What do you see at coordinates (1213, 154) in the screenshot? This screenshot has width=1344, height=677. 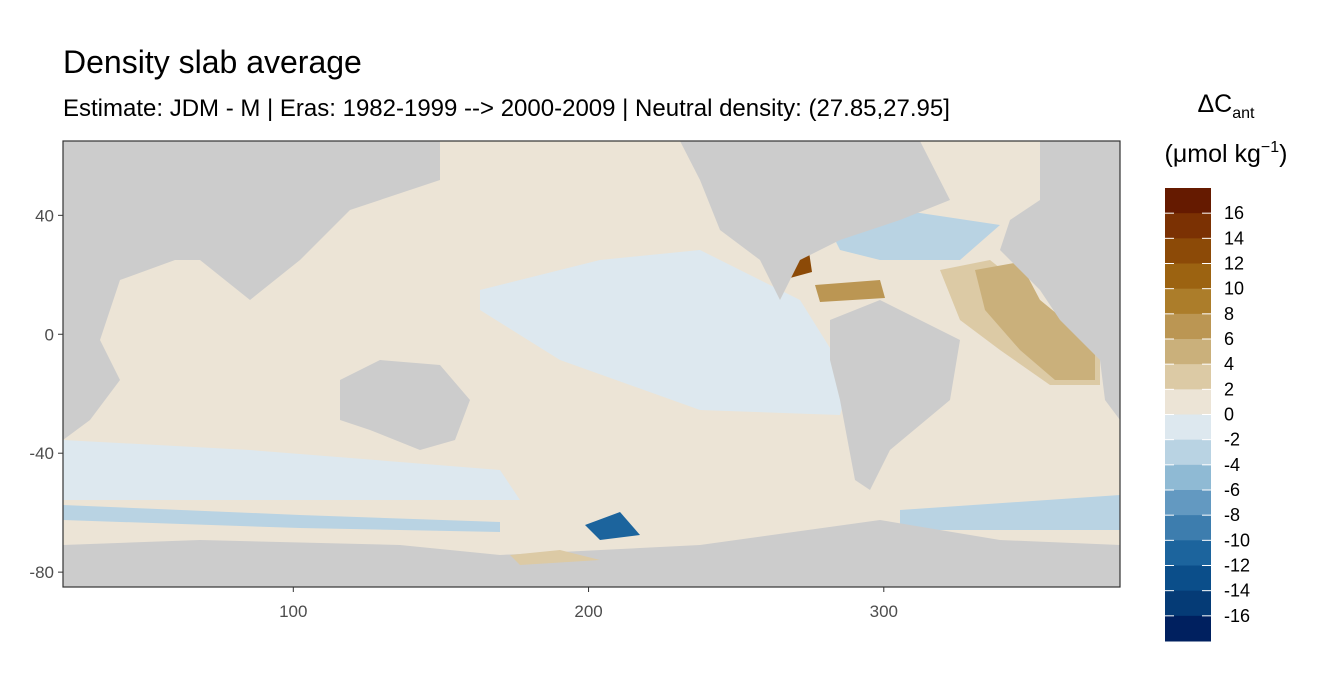 I see `legend-unit-main: (μmol kg` at bounding box center [1213, 154].